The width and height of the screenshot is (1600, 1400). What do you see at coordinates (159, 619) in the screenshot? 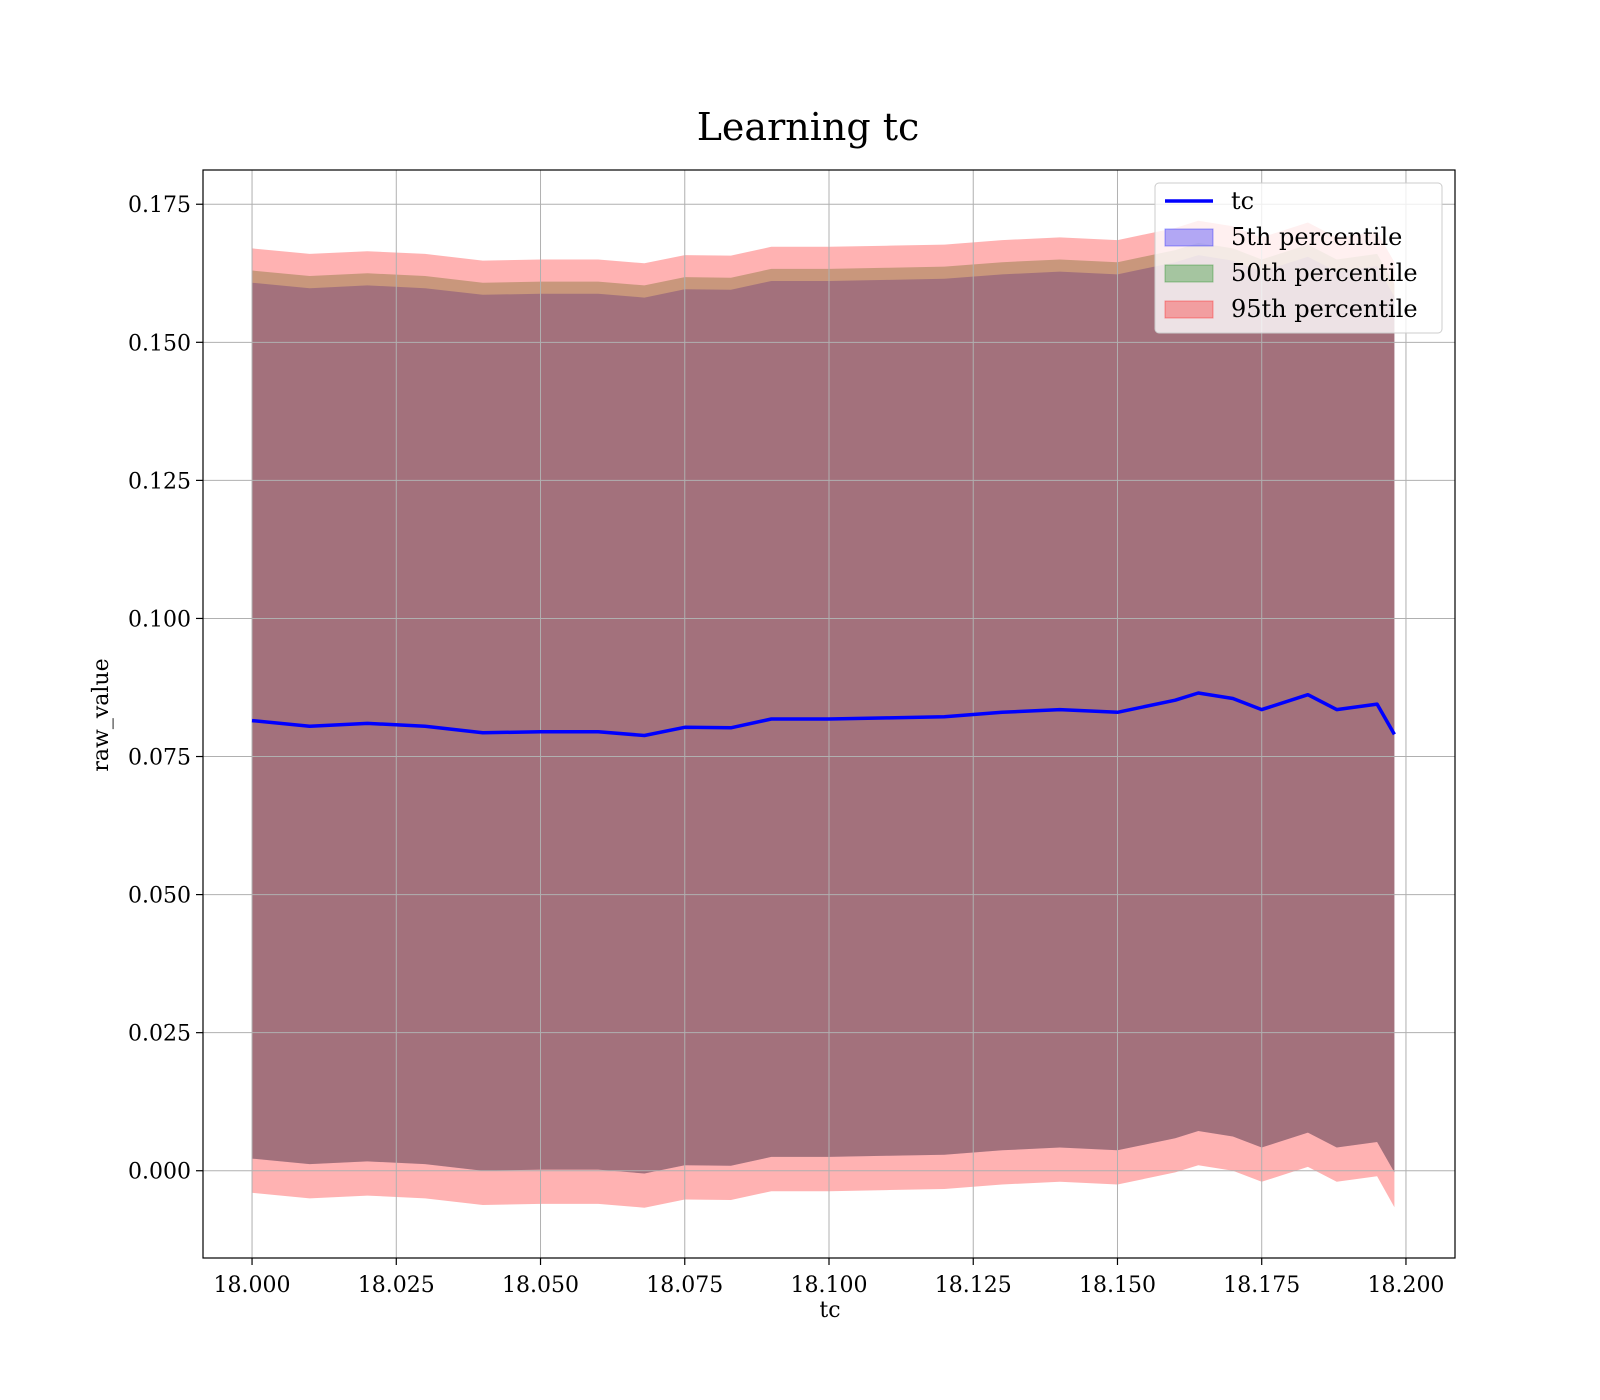
I see `y-tick-label: 0.100` at bounding box center [159, 619].